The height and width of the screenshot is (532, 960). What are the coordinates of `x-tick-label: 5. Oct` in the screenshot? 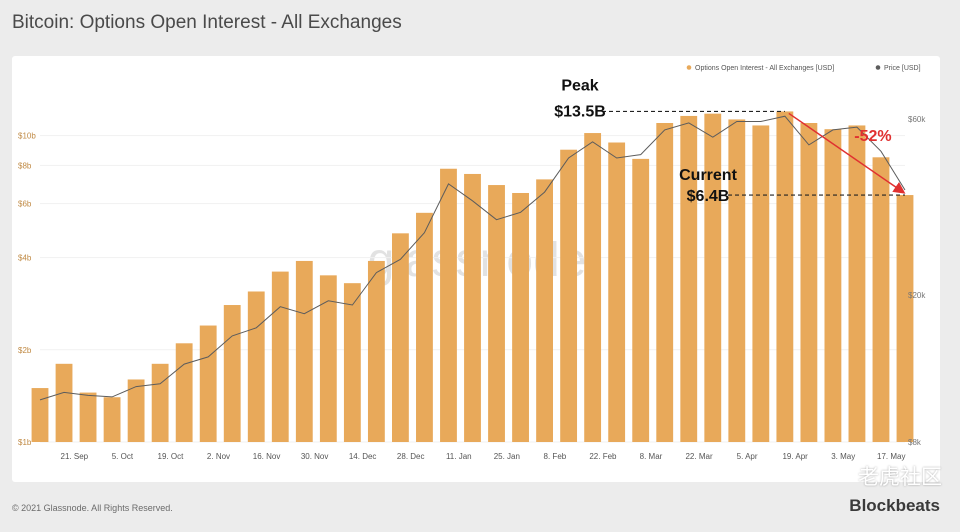 It's located at (123, 456).